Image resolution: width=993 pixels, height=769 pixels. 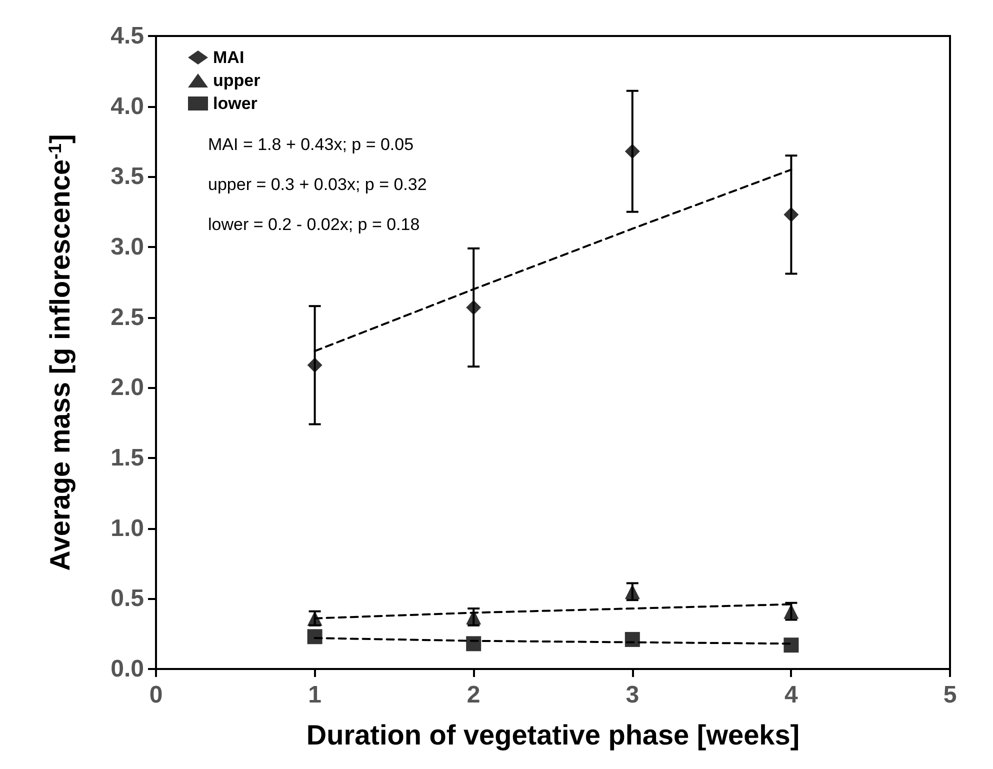 What do you see at coordinates (127, 317) in the screenshot?
I see `y-tick-label: 2.5` at bounding box center [127, 317].